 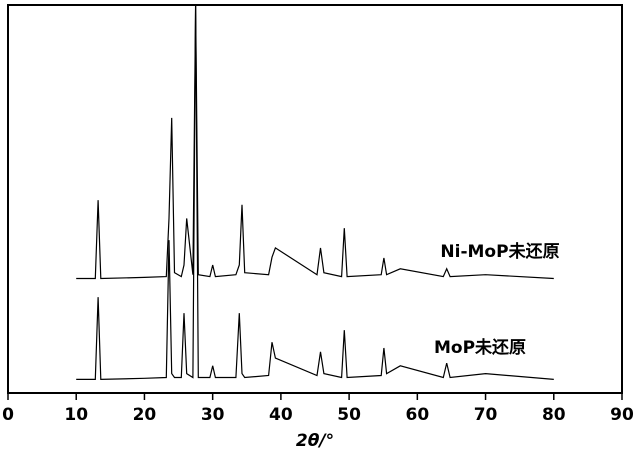 I want to click on x-tick-label: 30, so click(x=213, y=415).